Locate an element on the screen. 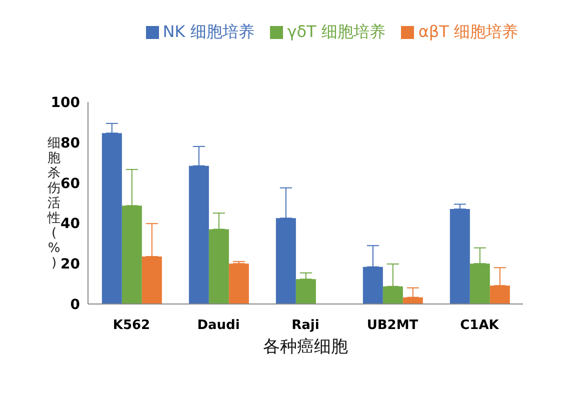 The width and height of the screenshot is (564, 396). x-tick-label: K562 is located at coordinates (131, 326).